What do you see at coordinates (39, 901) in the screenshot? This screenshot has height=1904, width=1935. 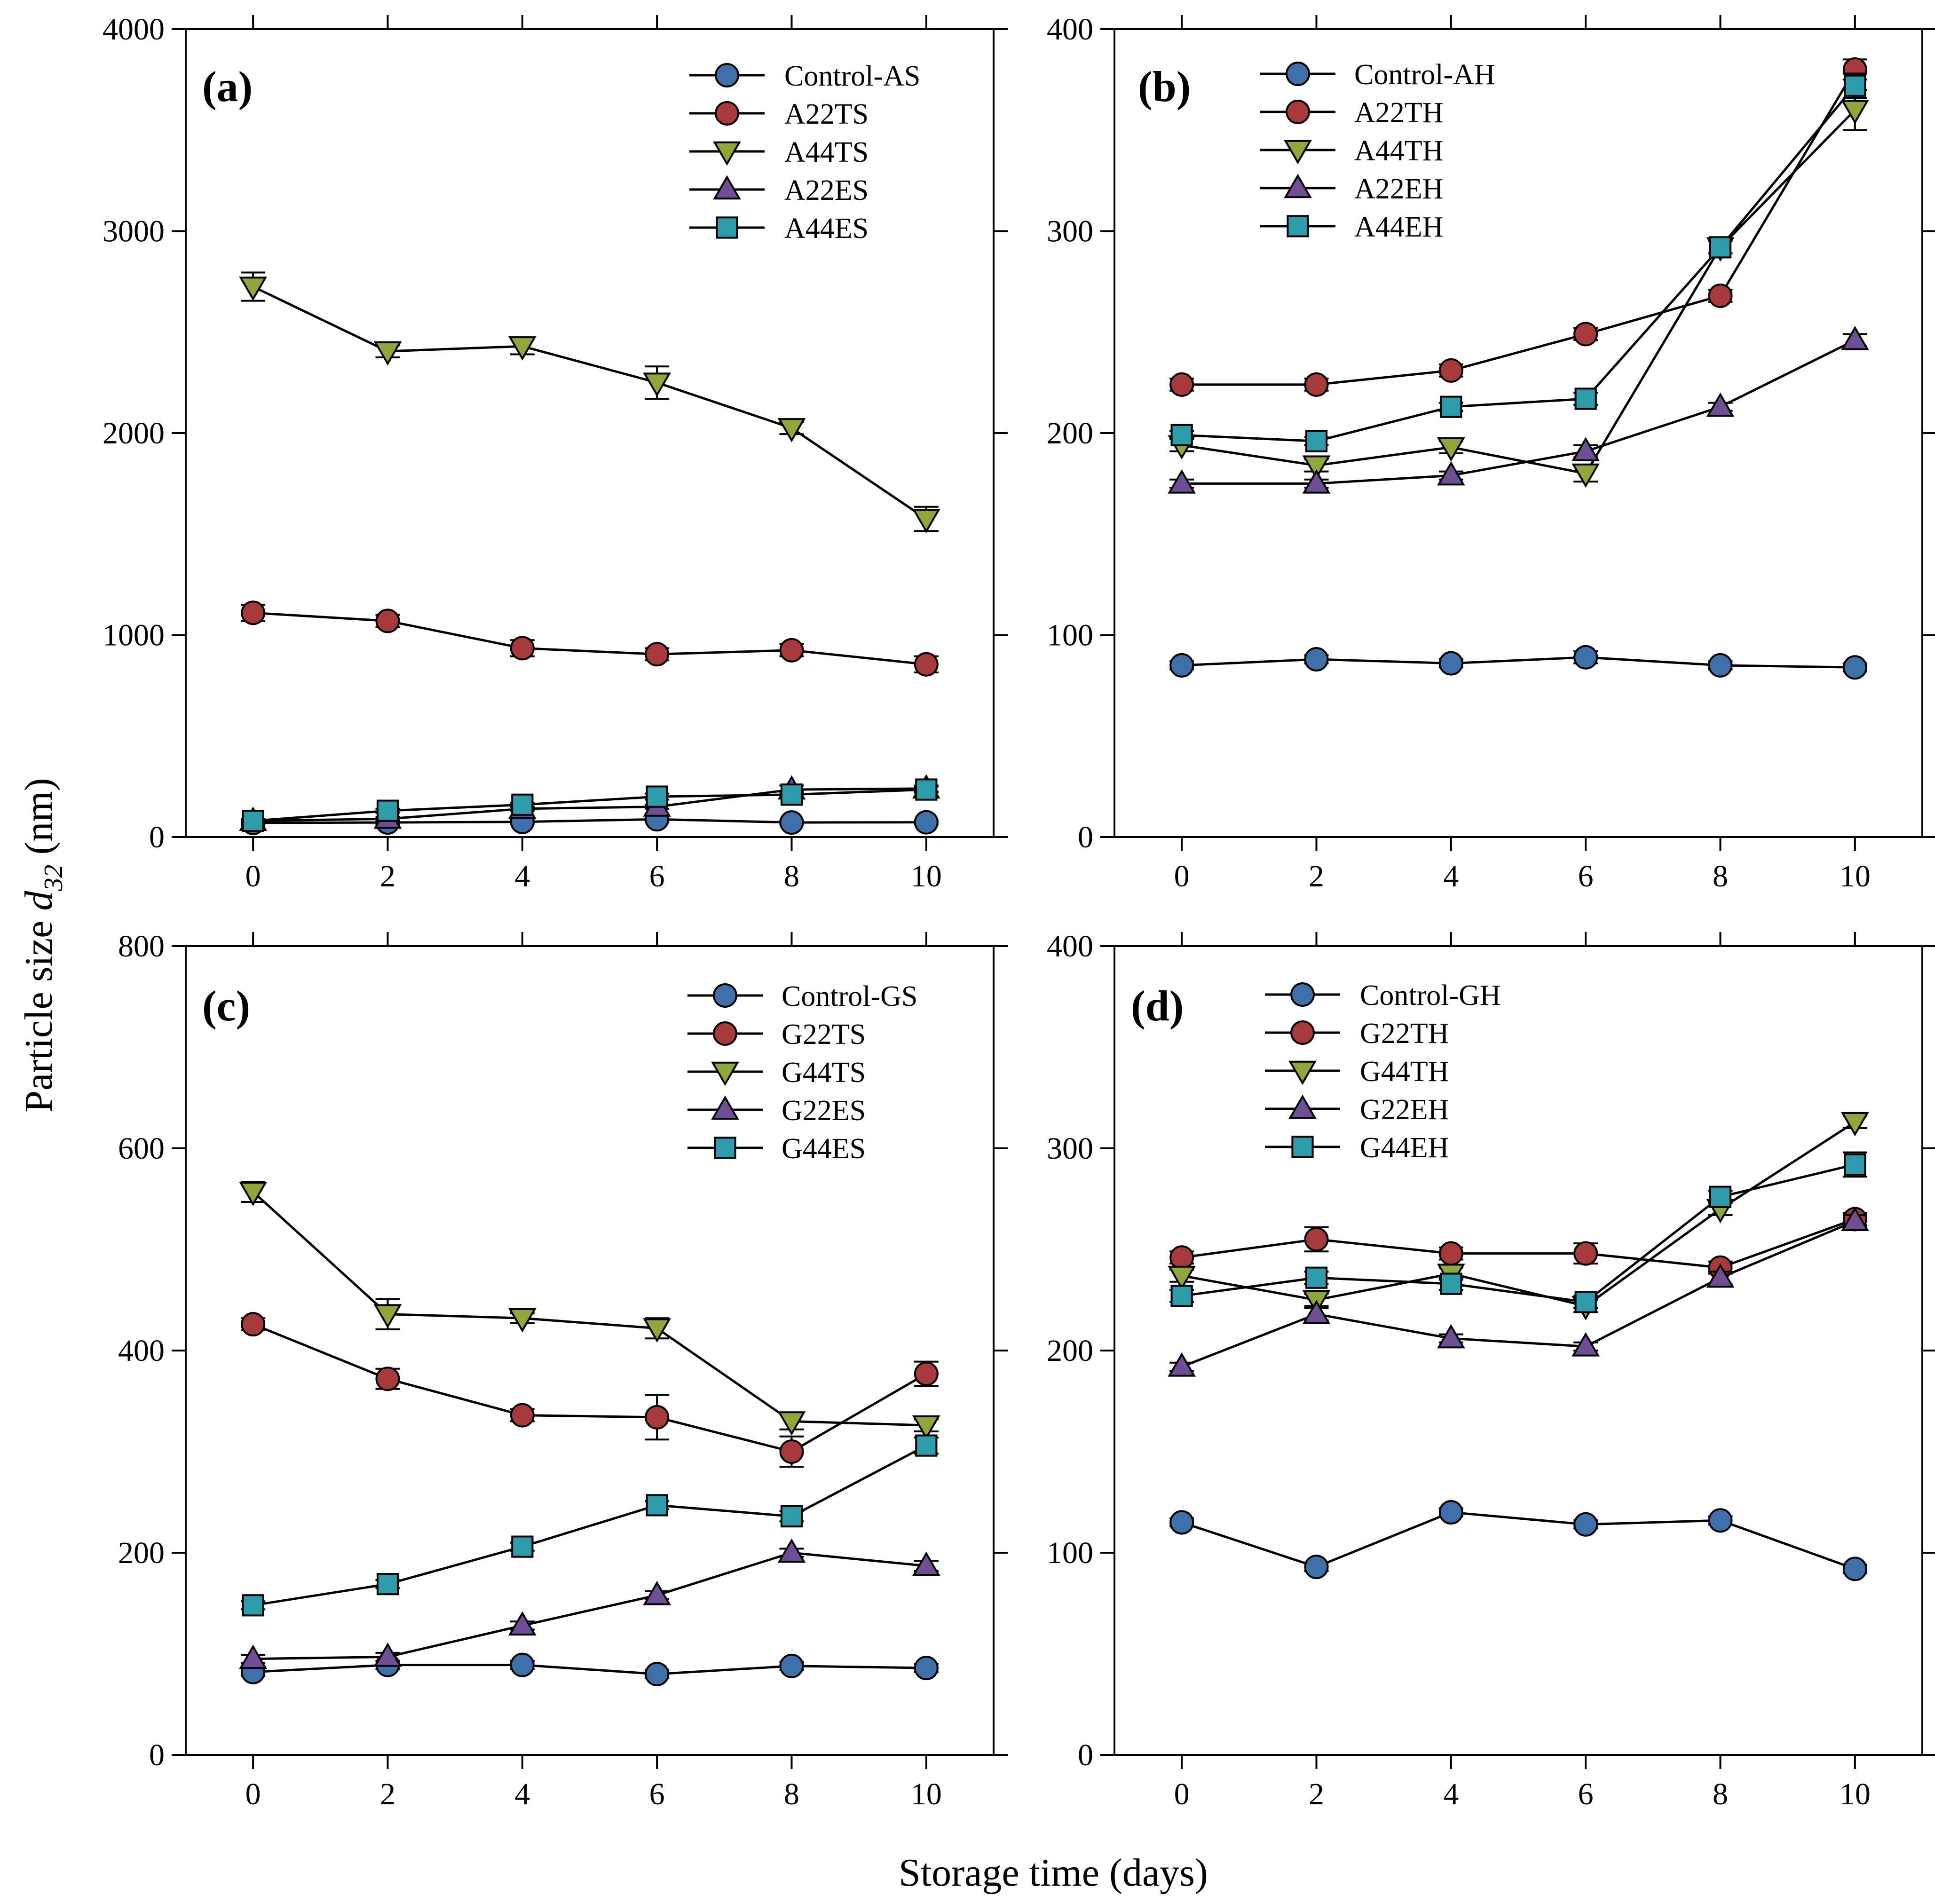 I see `y-axis-title-symbol: d` at bounding box center [39, 901].